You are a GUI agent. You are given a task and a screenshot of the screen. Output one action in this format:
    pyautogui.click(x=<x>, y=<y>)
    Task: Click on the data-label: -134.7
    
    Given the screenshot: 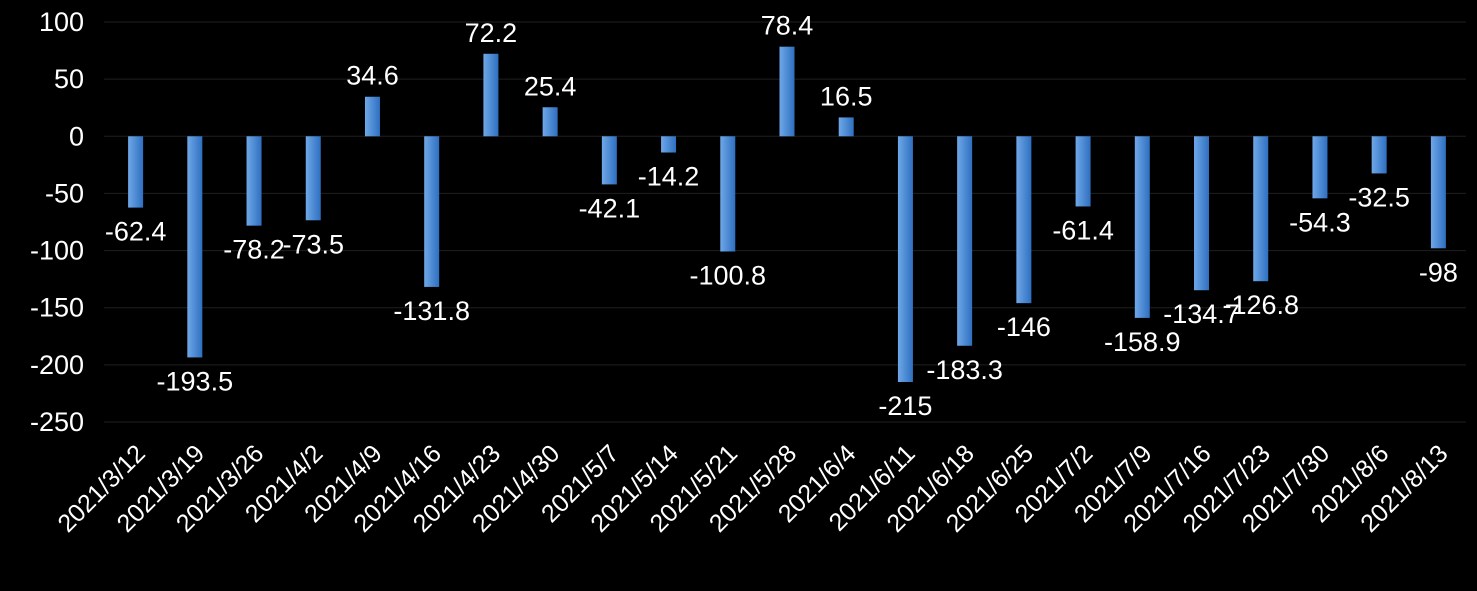 What is the action you would take?
    pyautogui.click(x=1201, y=314)
    